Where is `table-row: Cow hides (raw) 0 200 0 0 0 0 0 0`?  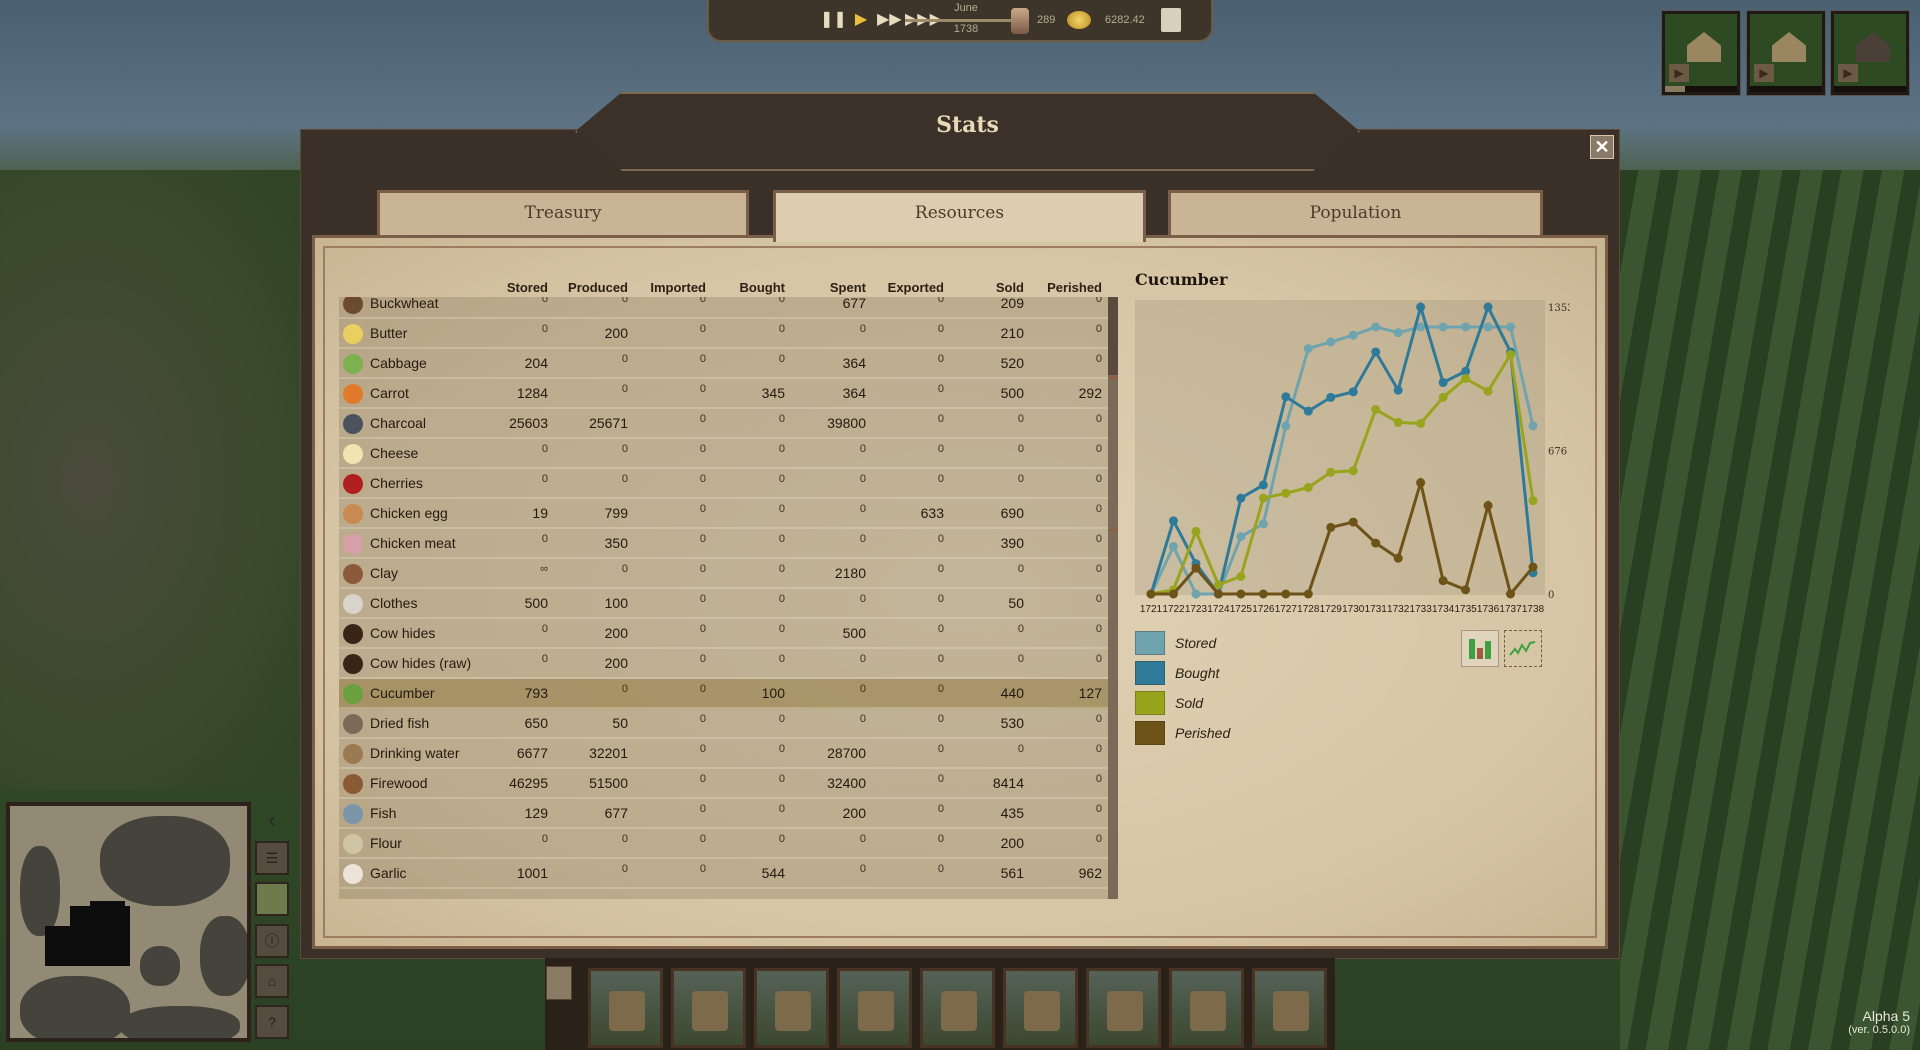 table-row: Cow hides (raw) 0 200 0 0 0 0 0 0 is located at coordinates (724, 664).